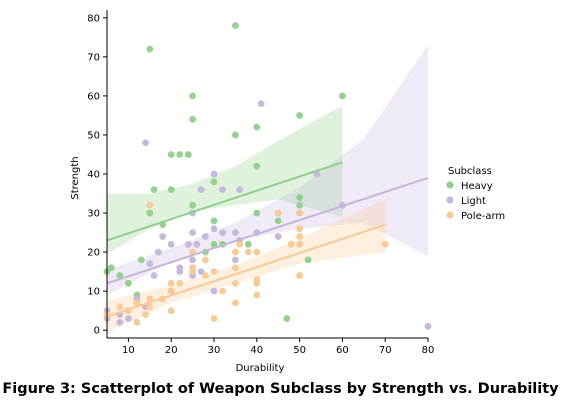  What do you see at coordinates (214, 350) in the screenshot?
I see `x-tick-label: 30` at bounding box center [214, 350].